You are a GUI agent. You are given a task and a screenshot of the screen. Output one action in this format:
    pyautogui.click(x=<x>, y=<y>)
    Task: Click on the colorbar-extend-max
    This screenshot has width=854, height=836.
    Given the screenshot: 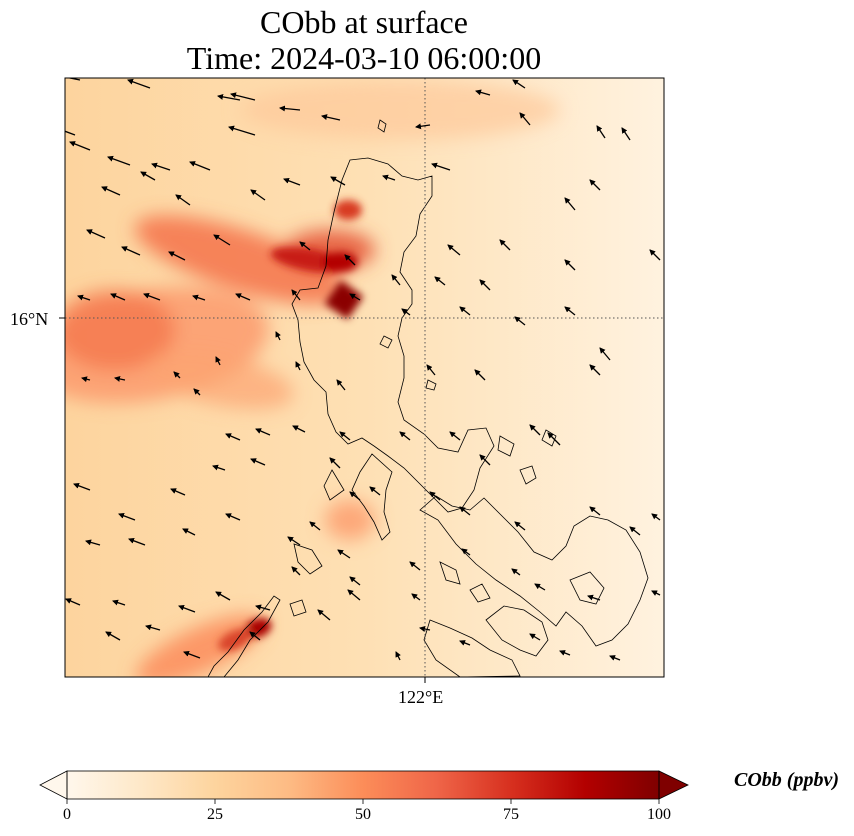 What is the action you would take?
    pyautogui.click(x=673, y=785)
    